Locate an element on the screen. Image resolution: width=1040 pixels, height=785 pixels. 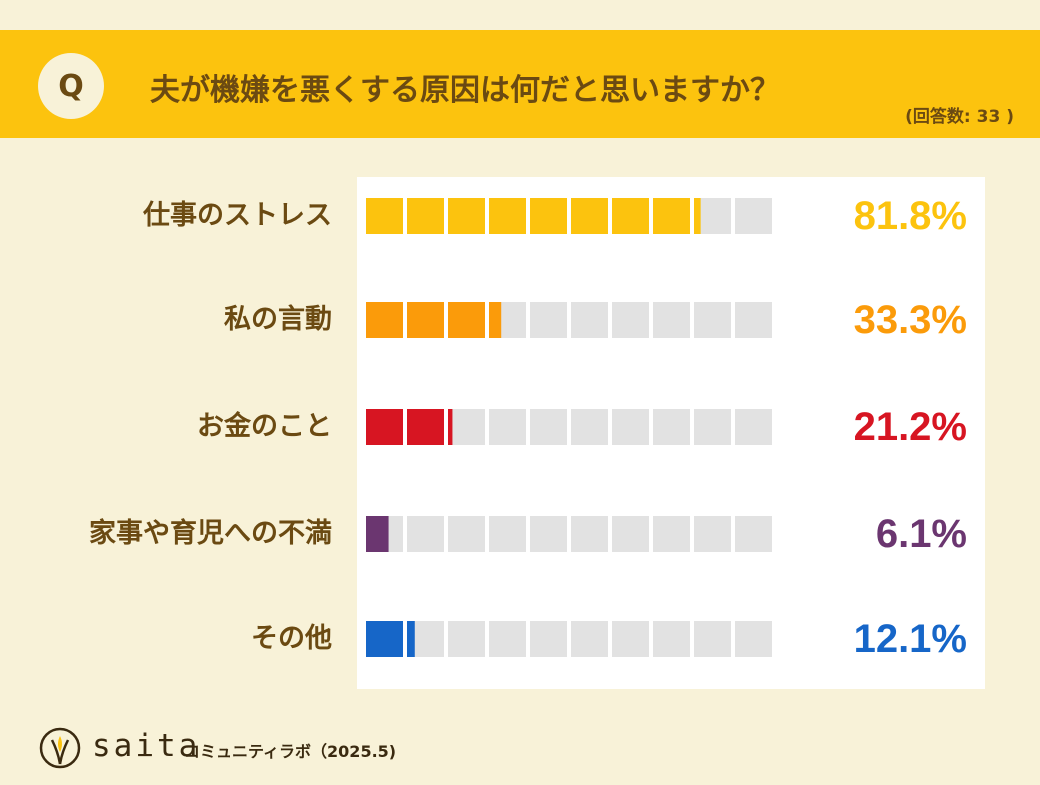
category-label: 仕事のストレス is located at coordinates (237, 215).